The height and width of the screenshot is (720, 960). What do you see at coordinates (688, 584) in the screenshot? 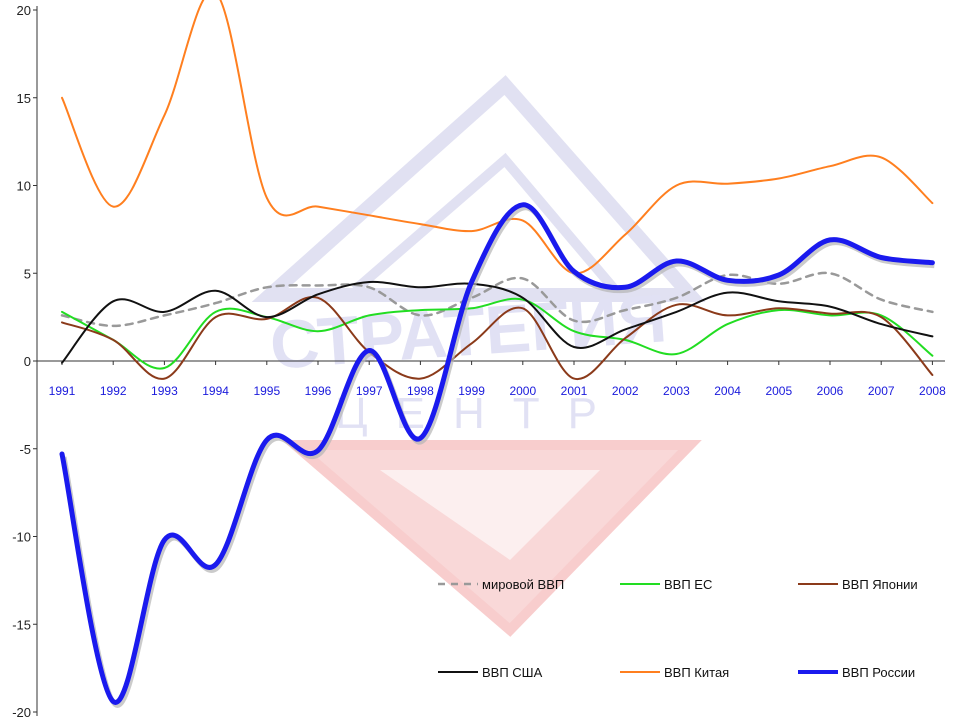
I see `legend-label: ВВП ЕС` at bounding box center [688, 584].